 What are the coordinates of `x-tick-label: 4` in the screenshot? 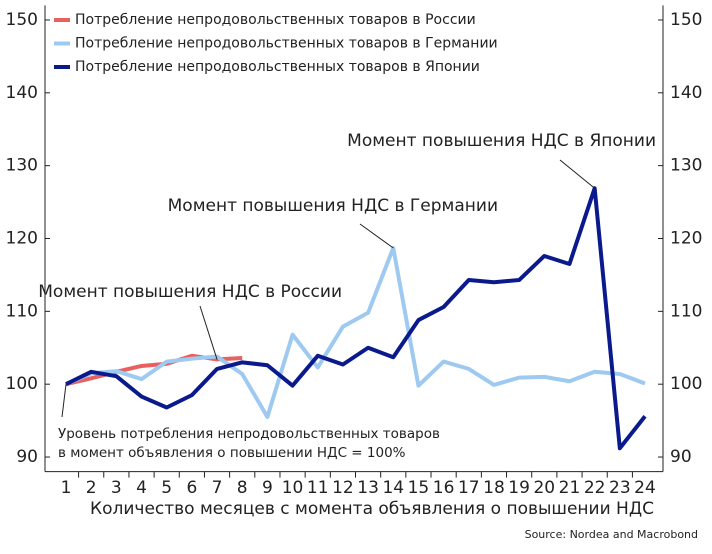 It's located at (141, 488).